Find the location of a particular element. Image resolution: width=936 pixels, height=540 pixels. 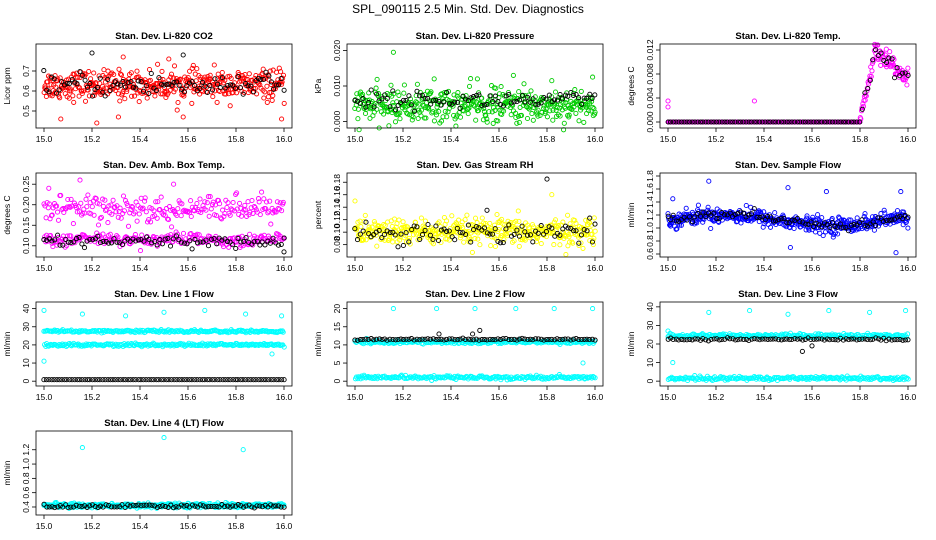

y-tick-label: 0.010 is located at coordinates (337, 86).